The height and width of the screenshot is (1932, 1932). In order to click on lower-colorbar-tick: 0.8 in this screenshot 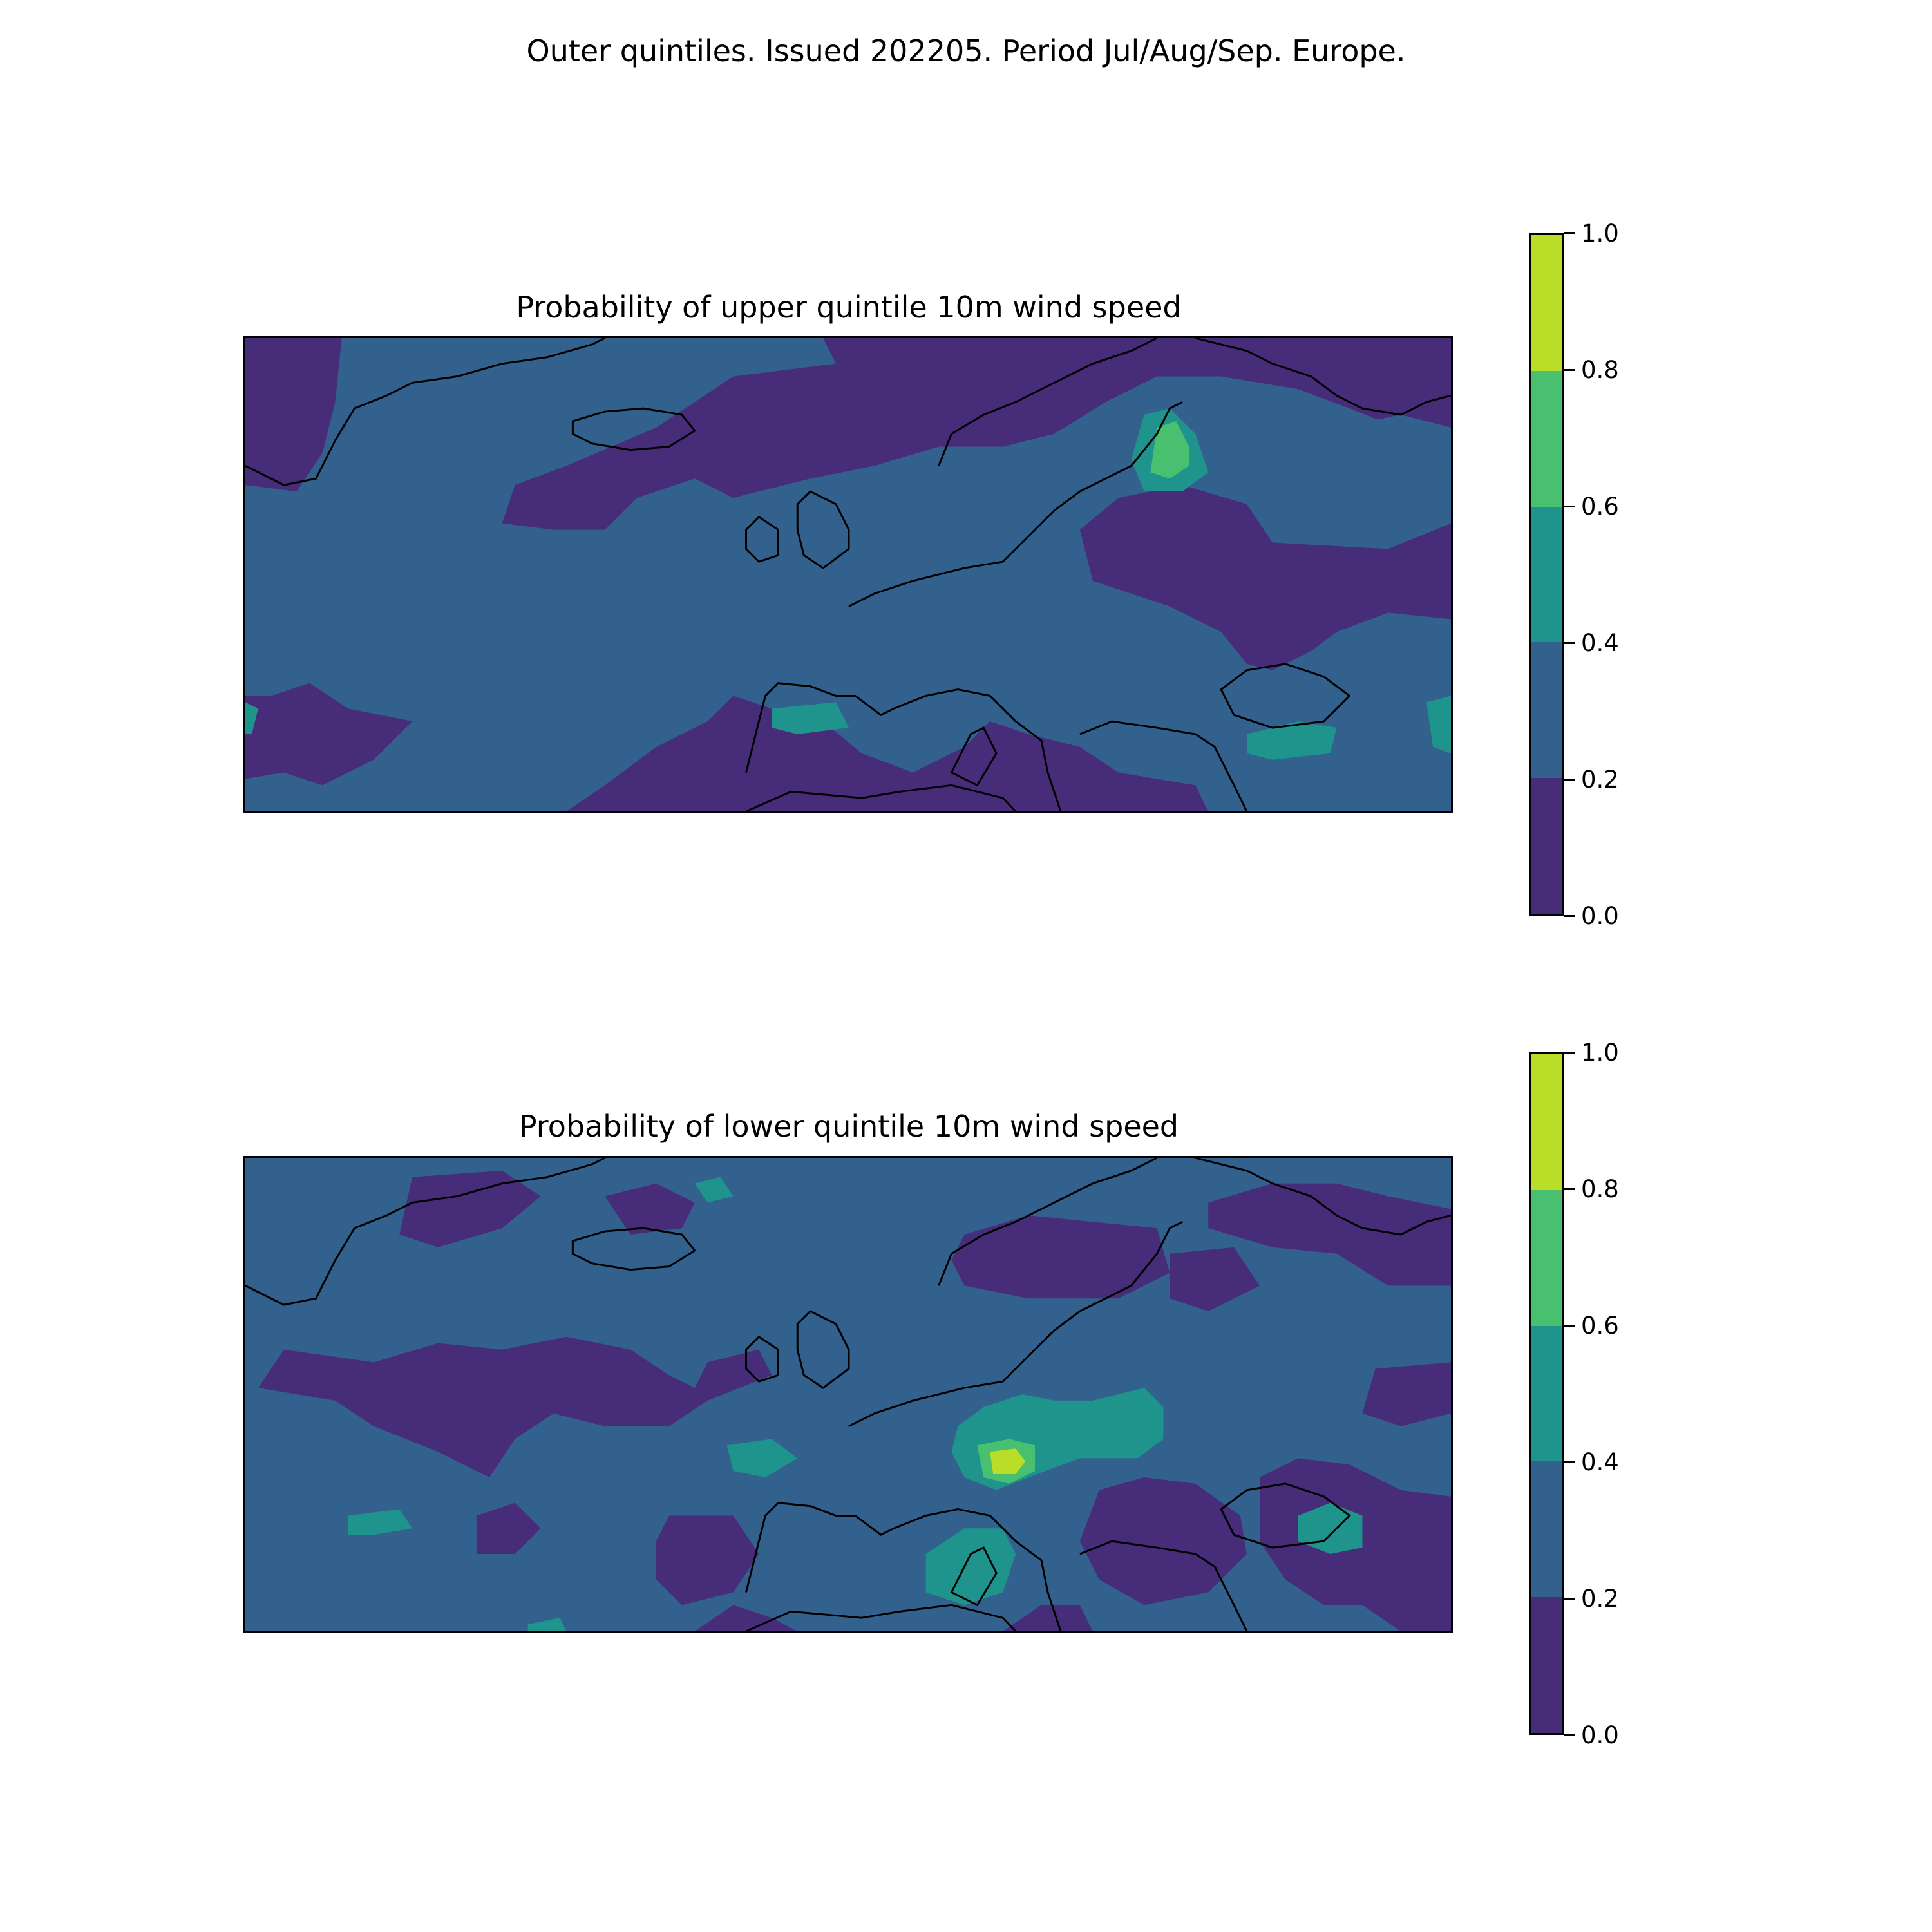, I will do `click(1600, 1189)`.